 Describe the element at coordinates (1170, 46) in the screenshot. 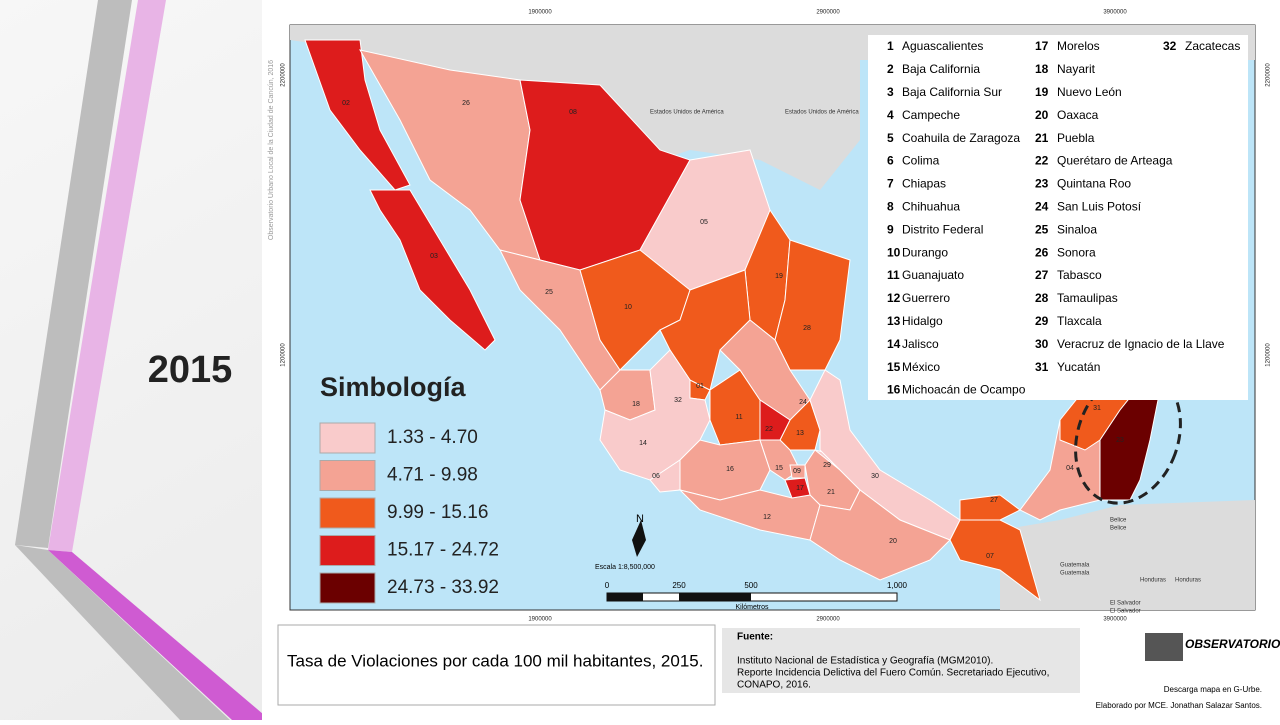

I see `state-number: 32` at that location.